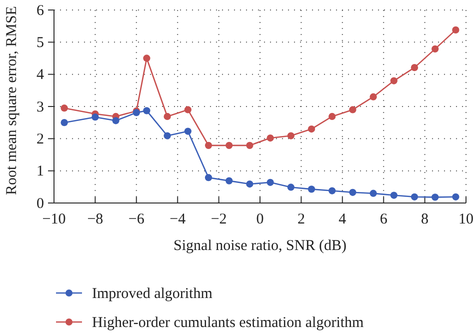 The height and width of the screenshot is (333, 474). I want to click on x-tick-label: −2, so click(218, 220).